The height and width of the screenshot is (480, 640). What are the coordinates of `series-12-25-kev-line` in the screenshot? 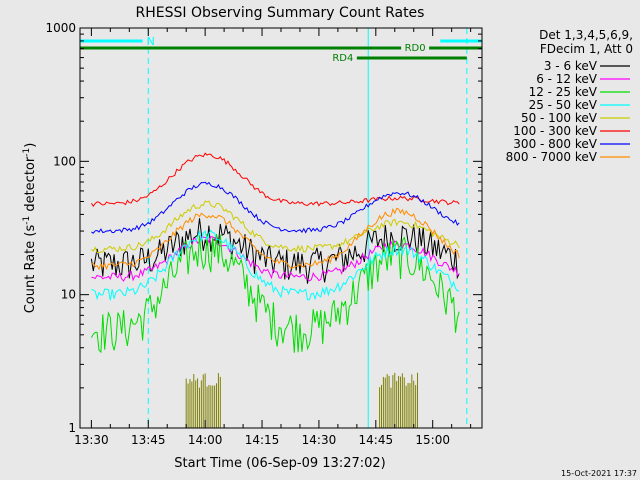 It's located at (275, 294).